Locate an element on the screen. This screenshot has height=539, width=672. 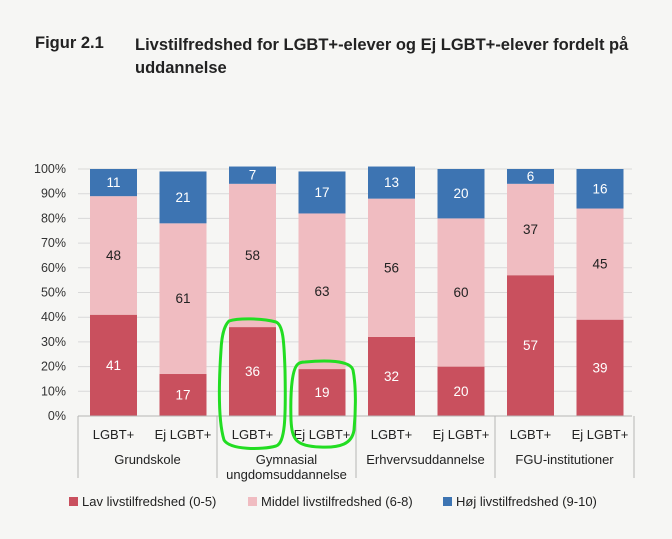
data-label: 36 is located at coordinates (252, 371).